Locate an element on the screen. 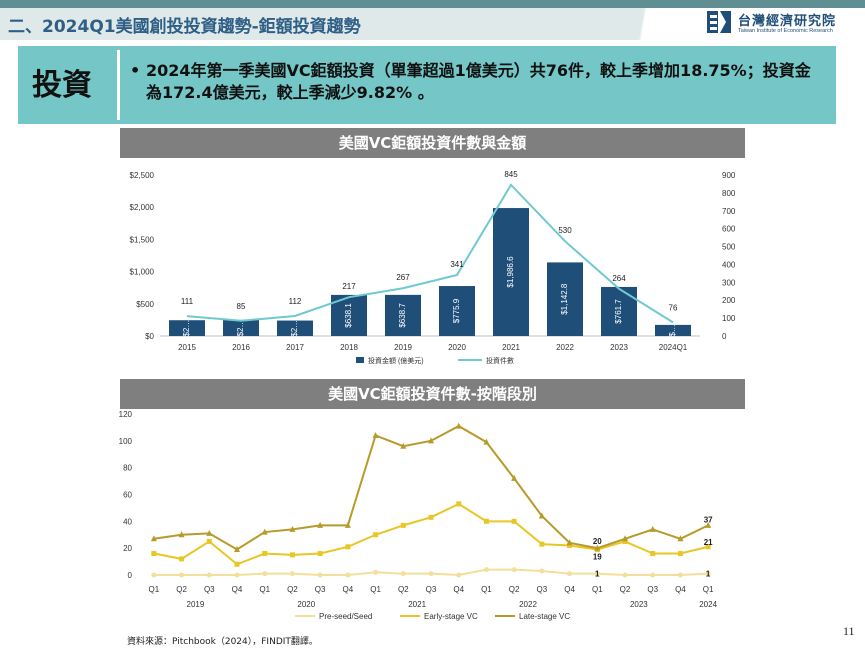 This screenshot has height=649, width=865. chart2-data-label: 19 is located at coordinates (597, 557).